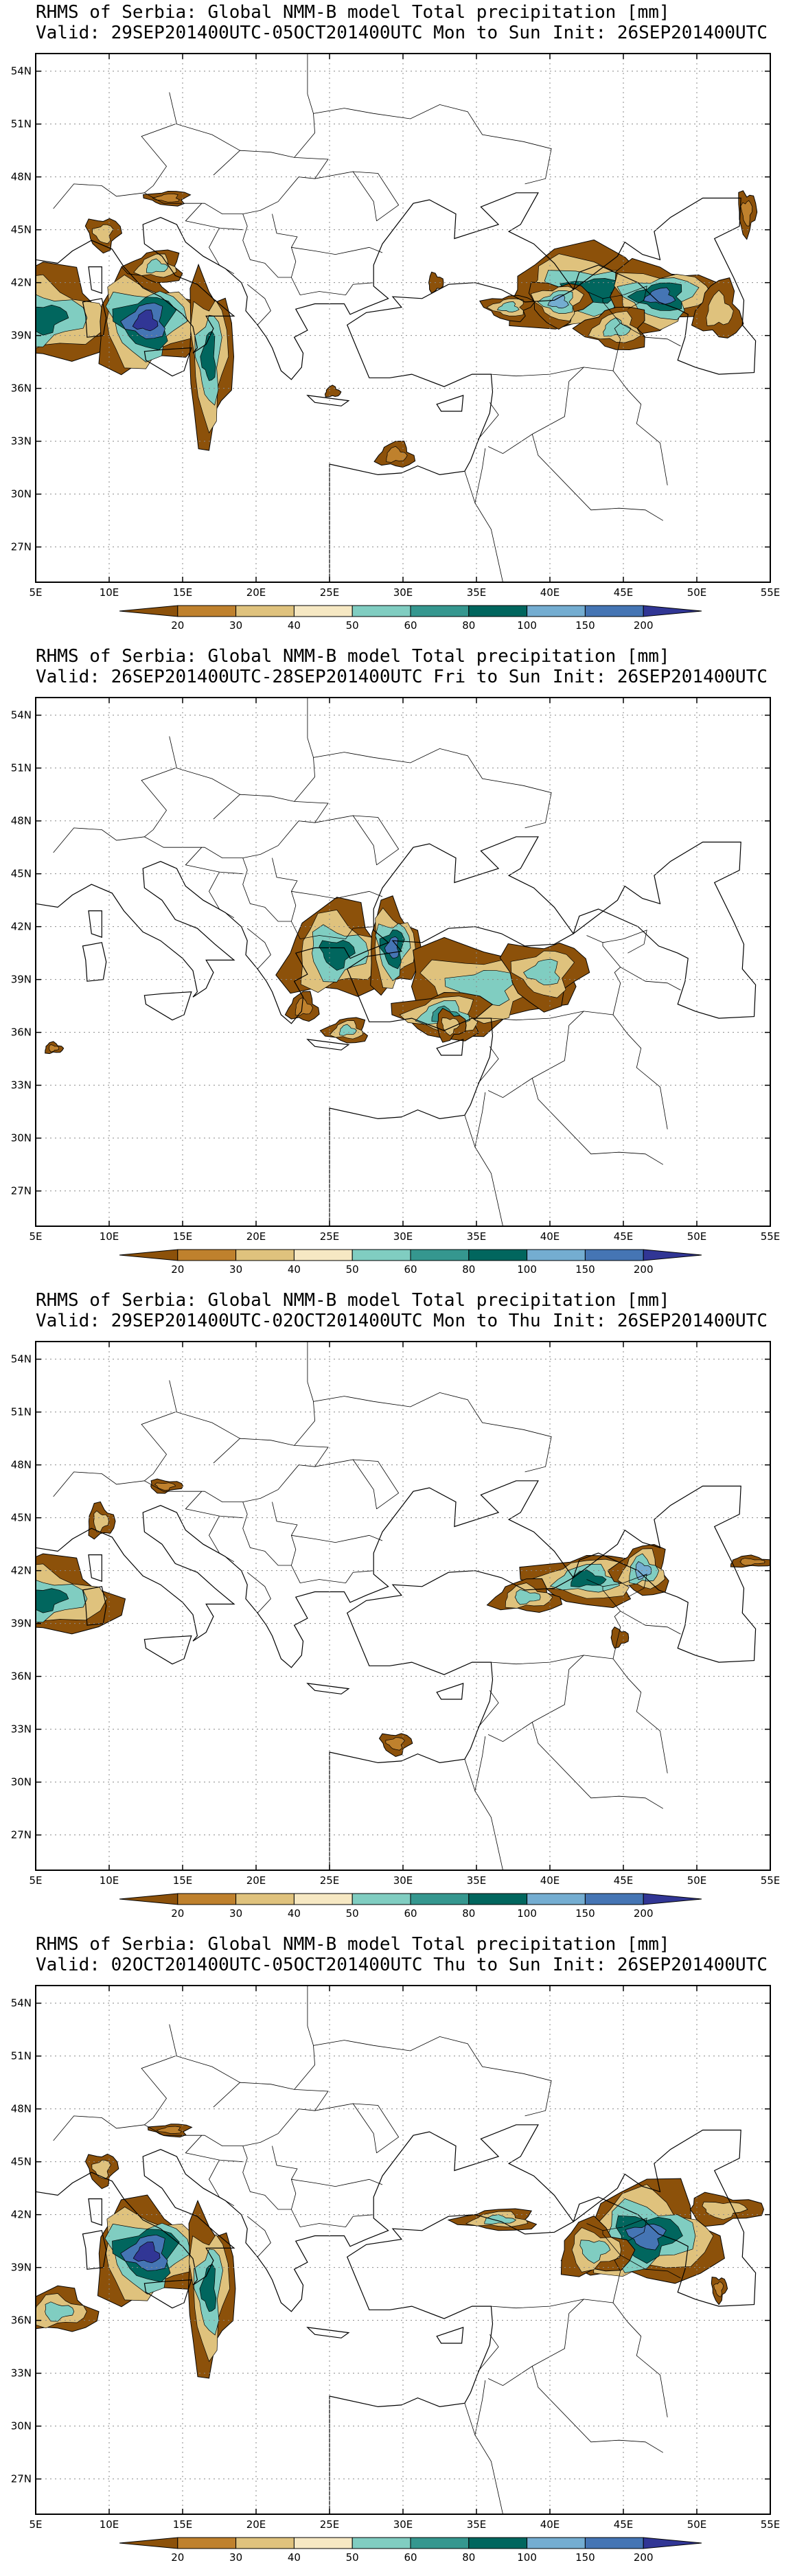 This screenshot has width=795, height=2576. Describe the element at coordinates (21, 230) in the screenshot. I see `lat-tick-label: 45N` at that location.